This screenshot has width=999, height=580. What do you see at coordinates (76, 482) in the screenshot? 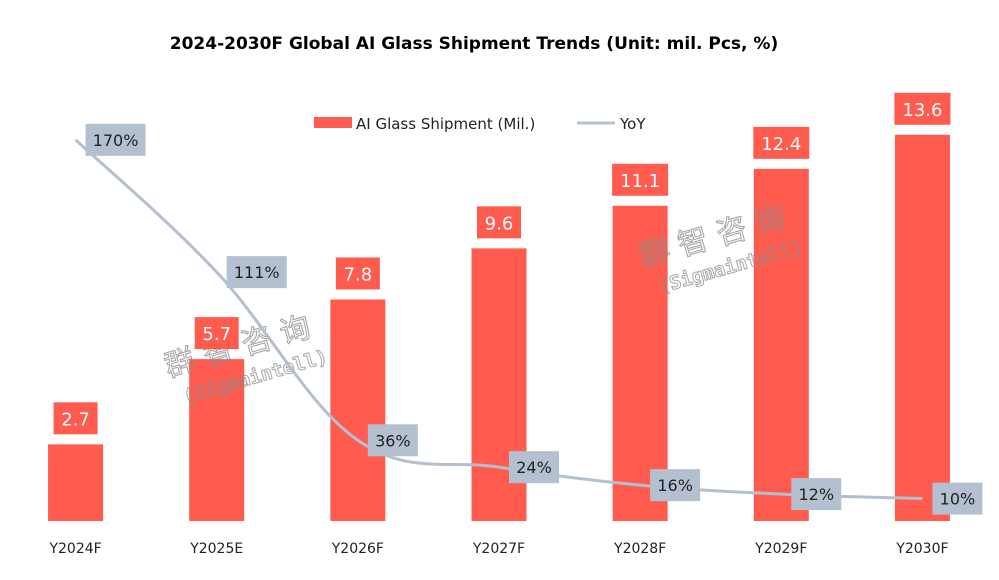
I see `bar-y2024f` at bounding box center [76, 482].